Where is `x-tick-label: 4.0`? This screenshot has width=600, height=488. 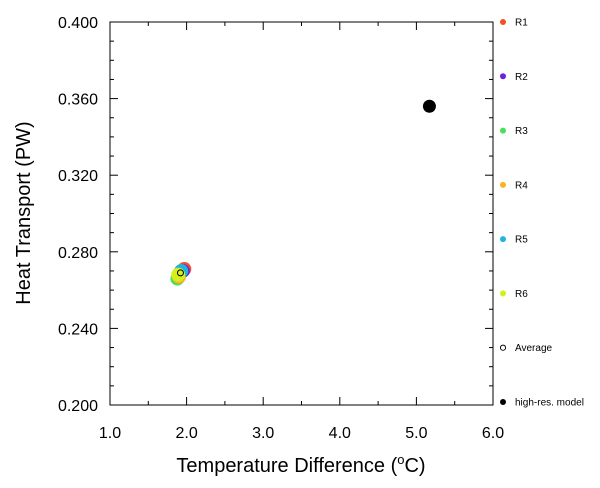
x-tick-label: 4.0 is located at coordinates (340, 433).